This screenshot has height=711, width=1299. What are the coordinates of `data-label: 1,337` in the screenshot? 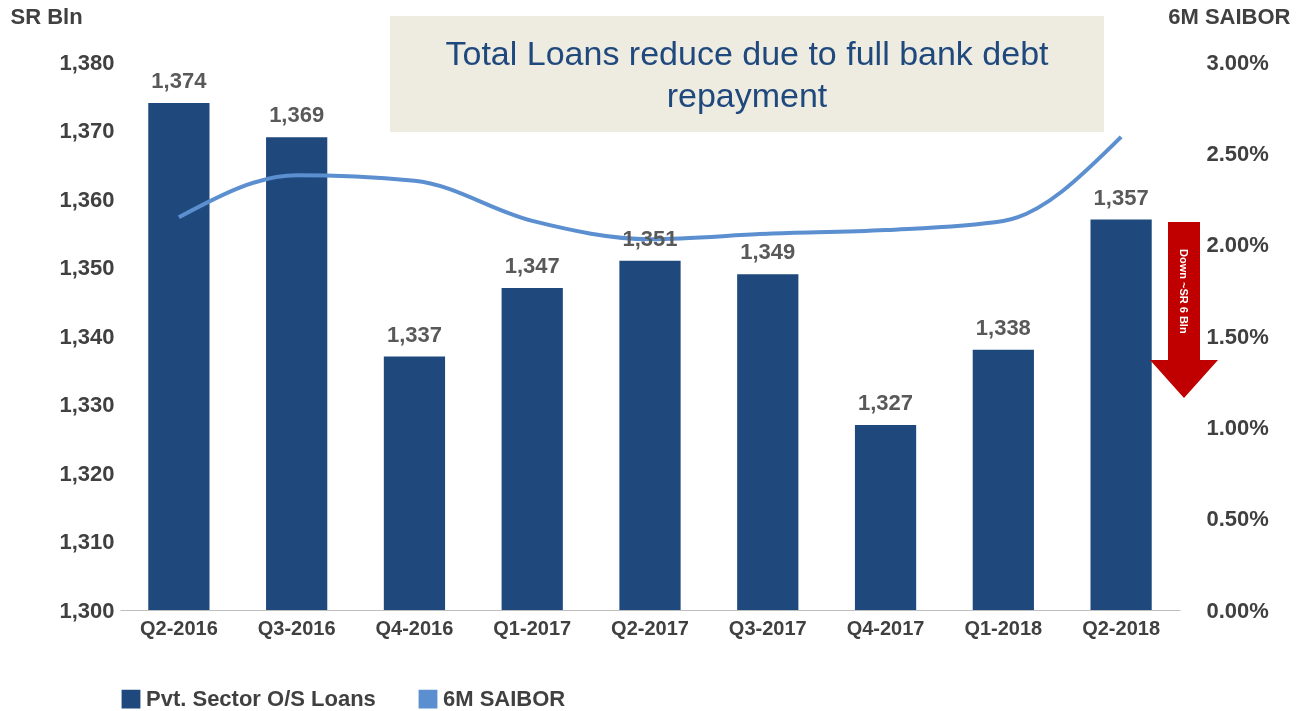 It's located at (414, 334).